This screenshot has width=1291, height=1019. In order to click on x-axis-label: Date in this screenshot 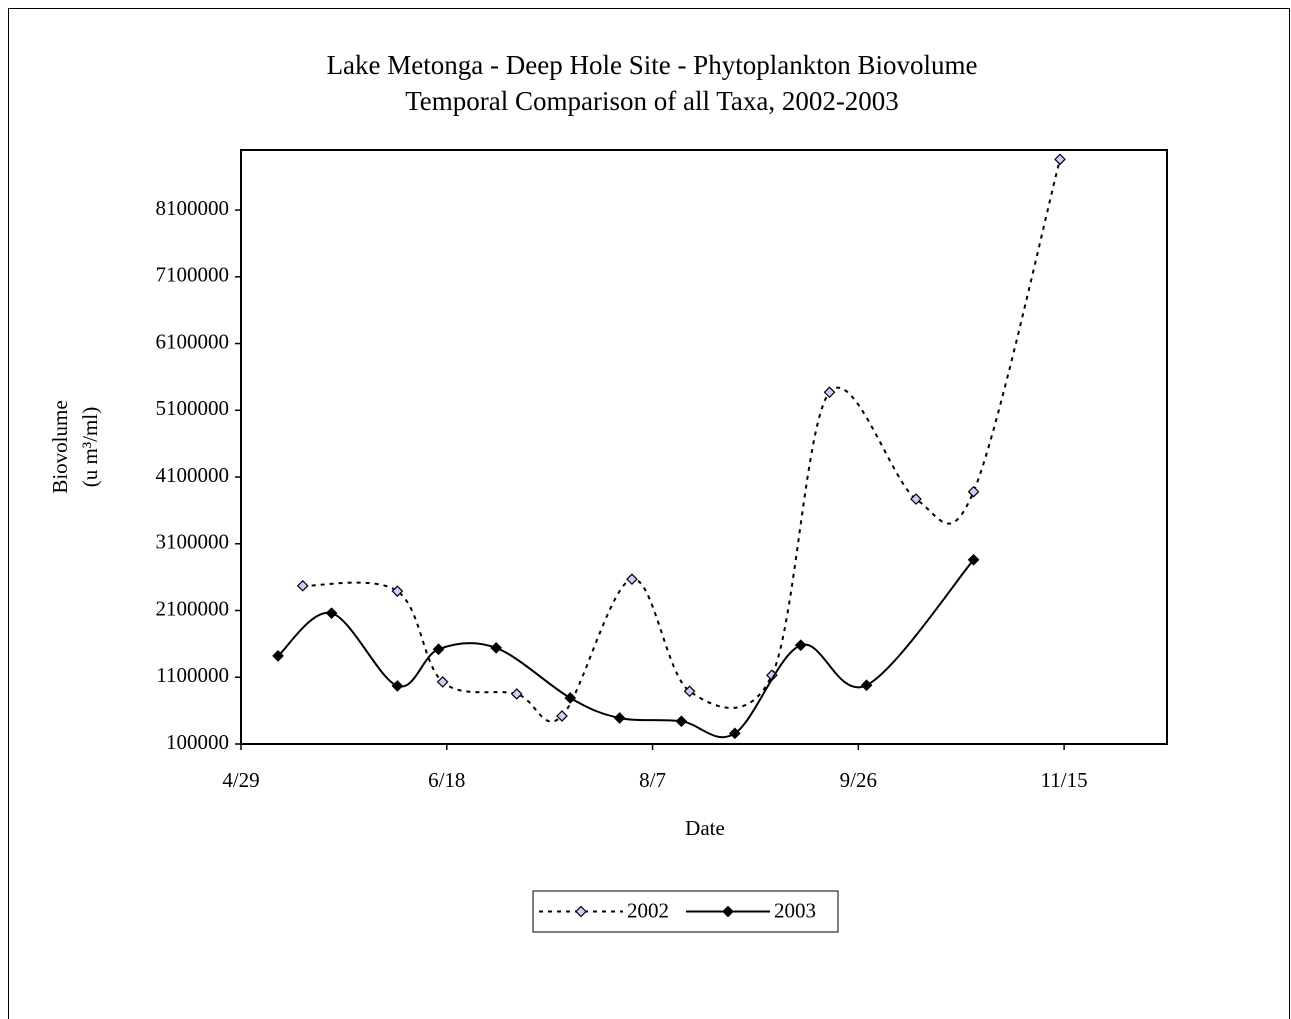, I will do `click(705, 828)`.